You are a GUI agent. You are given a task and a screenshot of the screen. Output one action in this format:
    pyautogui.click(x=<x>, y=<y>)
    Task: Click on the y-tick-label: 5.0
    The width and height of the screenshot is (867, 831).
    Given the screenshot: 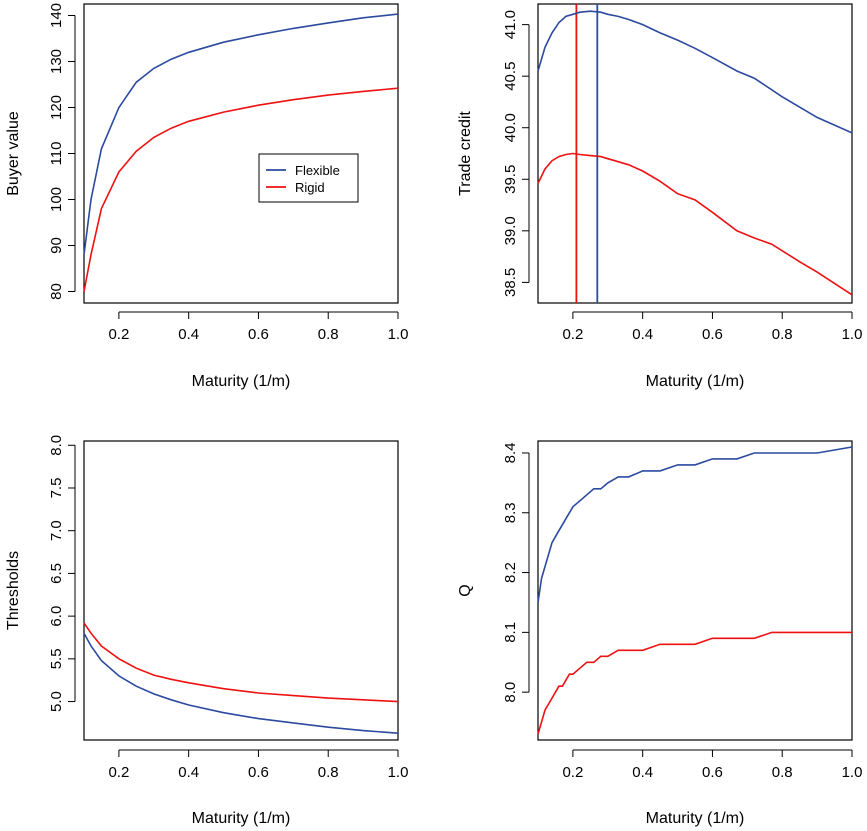 What is the action you would take?
    pyautogui.click(x=56, y=701)
    